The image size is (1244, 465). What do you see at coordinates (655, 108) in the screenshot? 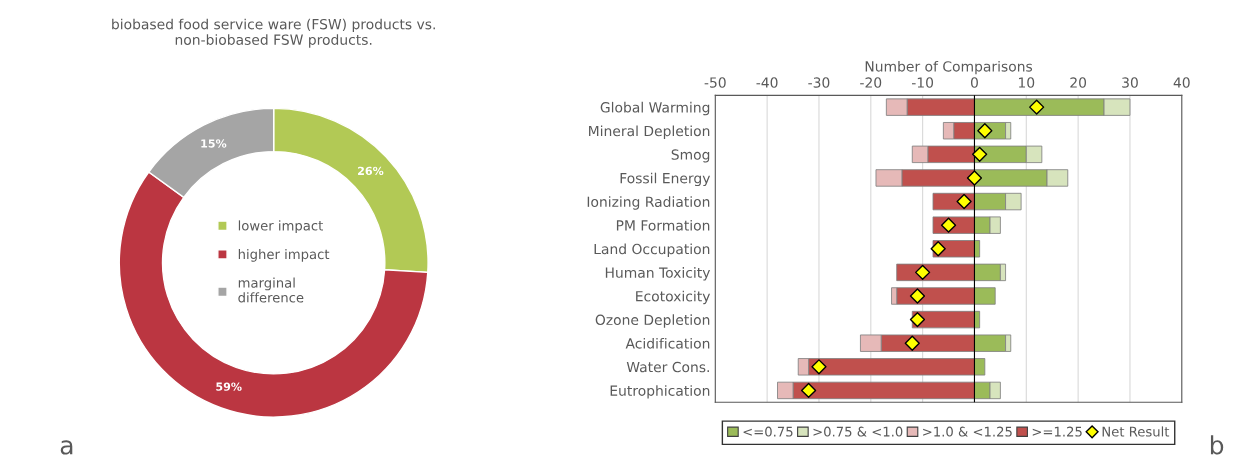
I see `y-tick-label: Global Warming` at bounding box center [655, 108].